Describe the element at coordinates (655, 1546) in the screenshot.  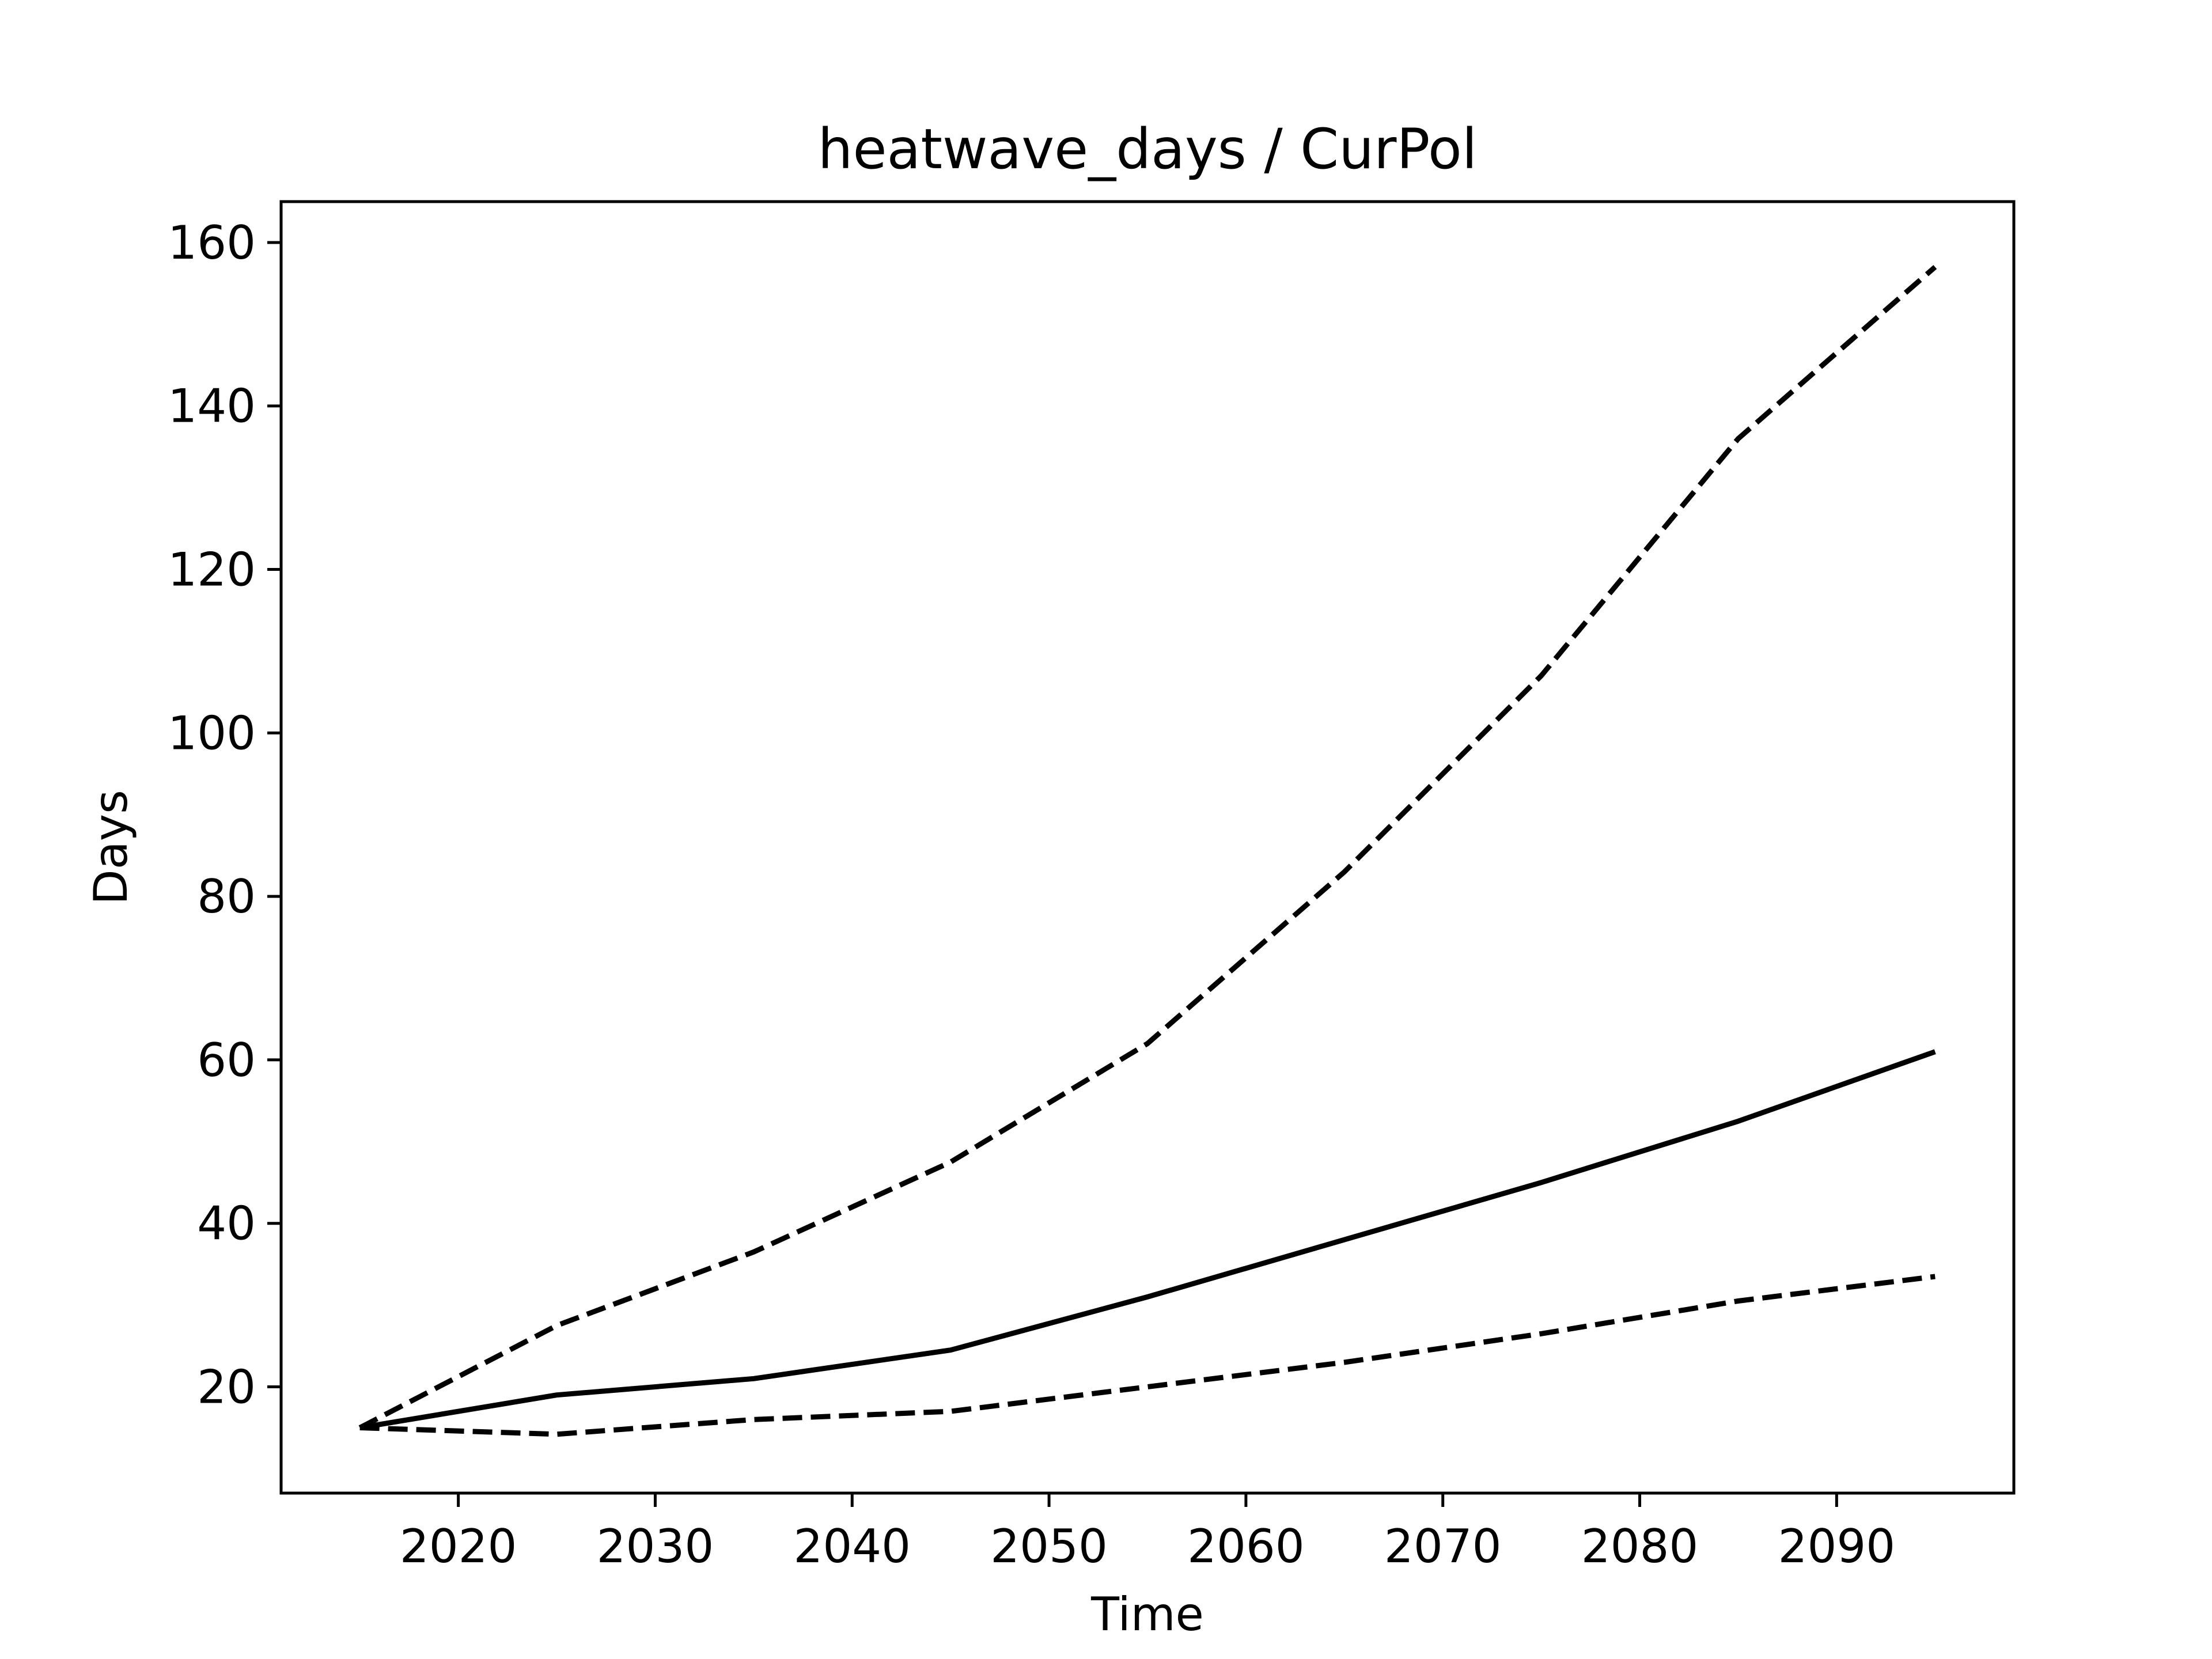
I see `x-tick-label: 2030` at that location.